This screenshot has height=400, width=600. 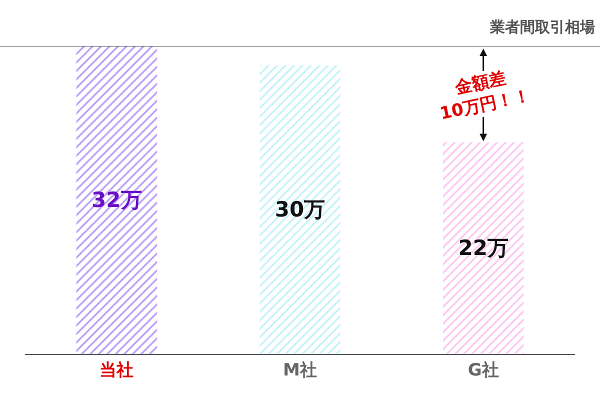 I want to click on x-tick-label: G社, so click(x=483, y=370).